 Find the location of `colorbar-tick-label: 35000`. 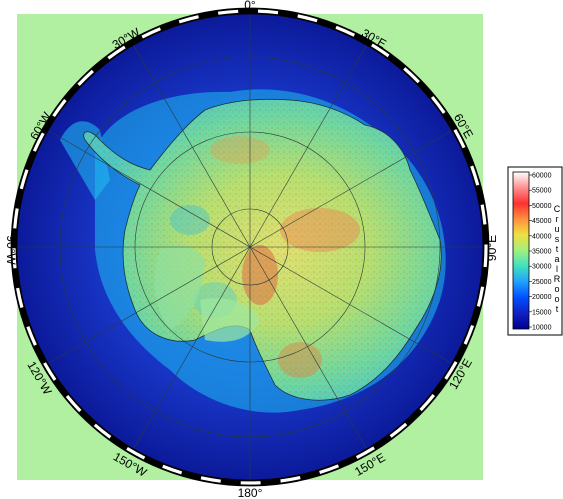

colorbar-tick-label: 35000 is located at coordinates (542, 252).